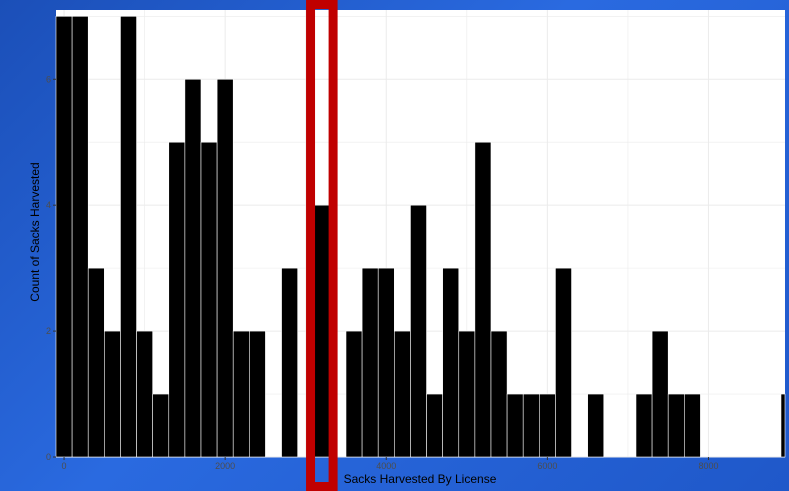 This screenshot has width=789, height=491. Describe the element at coordinates (420, 479) in the screenshot. I see `x-axis-label: Sacks Harvested By License` at that location.